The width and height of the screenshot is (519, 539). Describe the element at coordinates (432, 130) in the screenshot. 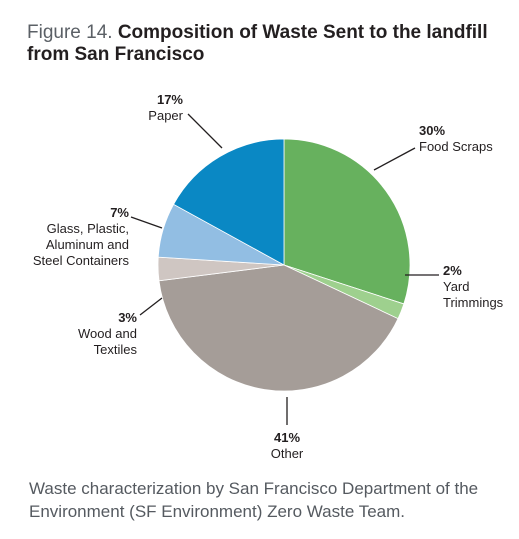

I see `slice-percent-food-scraps: 30%` at that location.